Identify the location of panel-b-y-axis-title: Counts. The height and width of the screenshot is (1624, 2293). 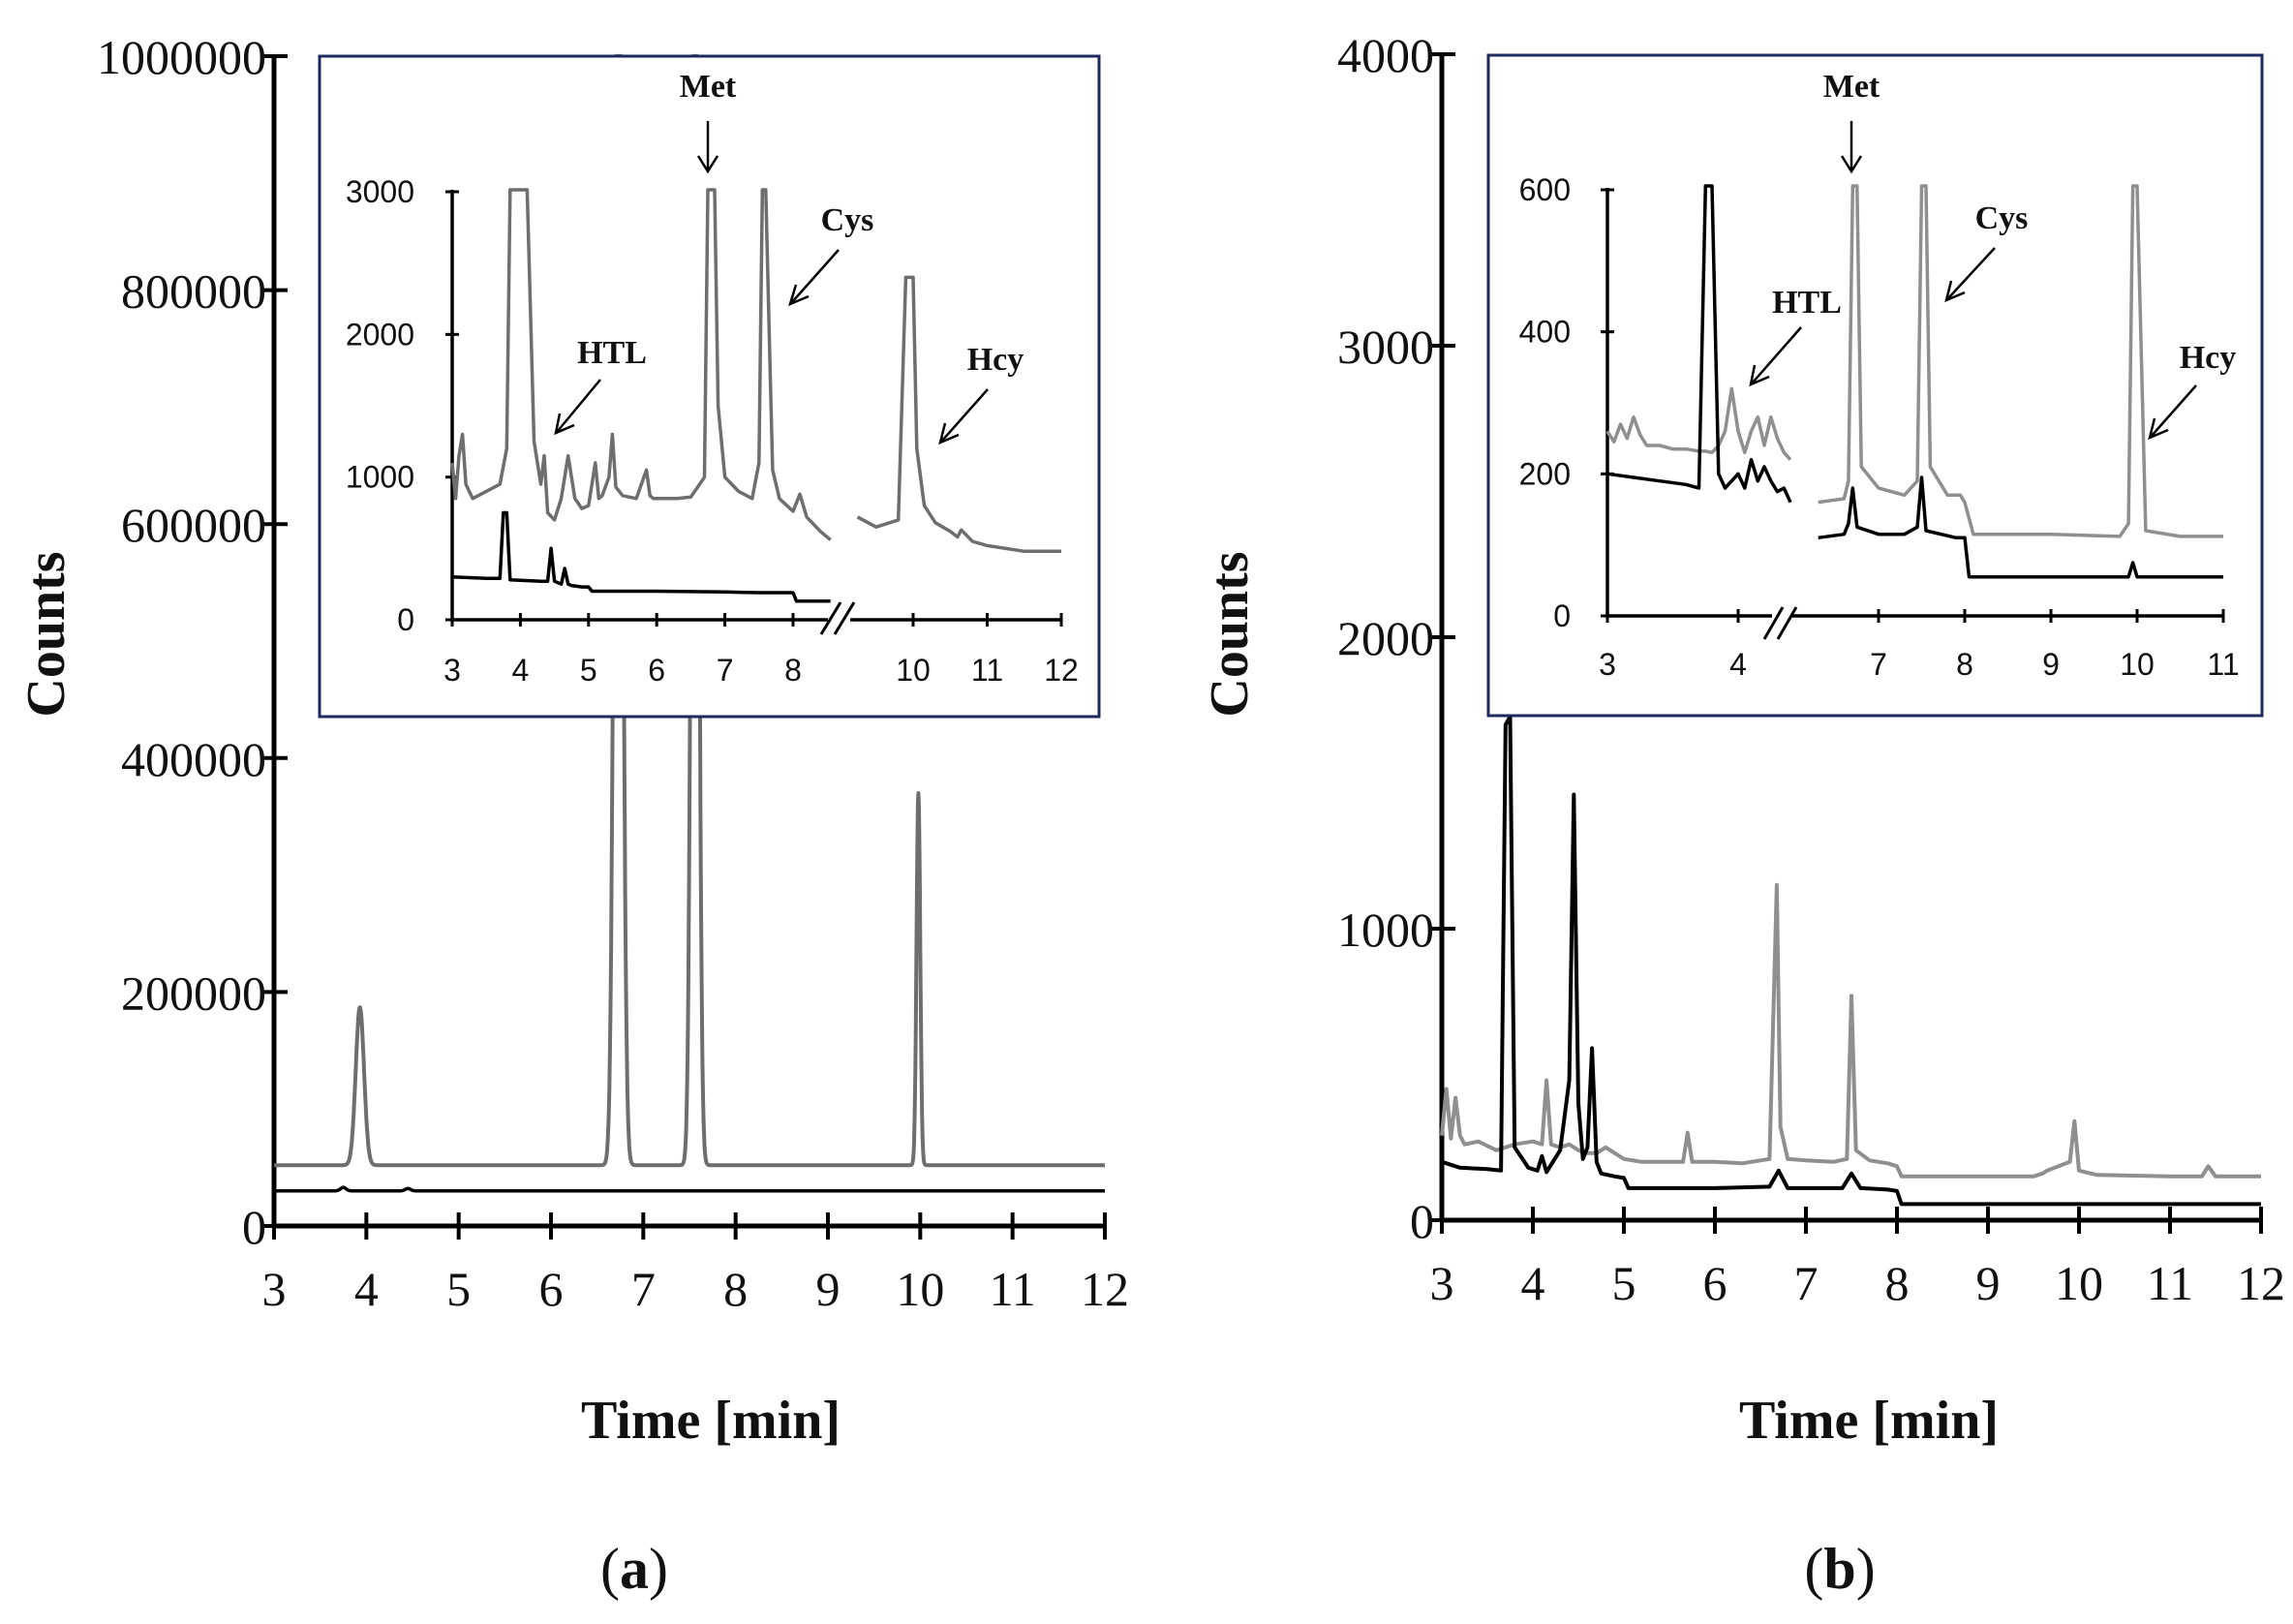
(1230, 634).